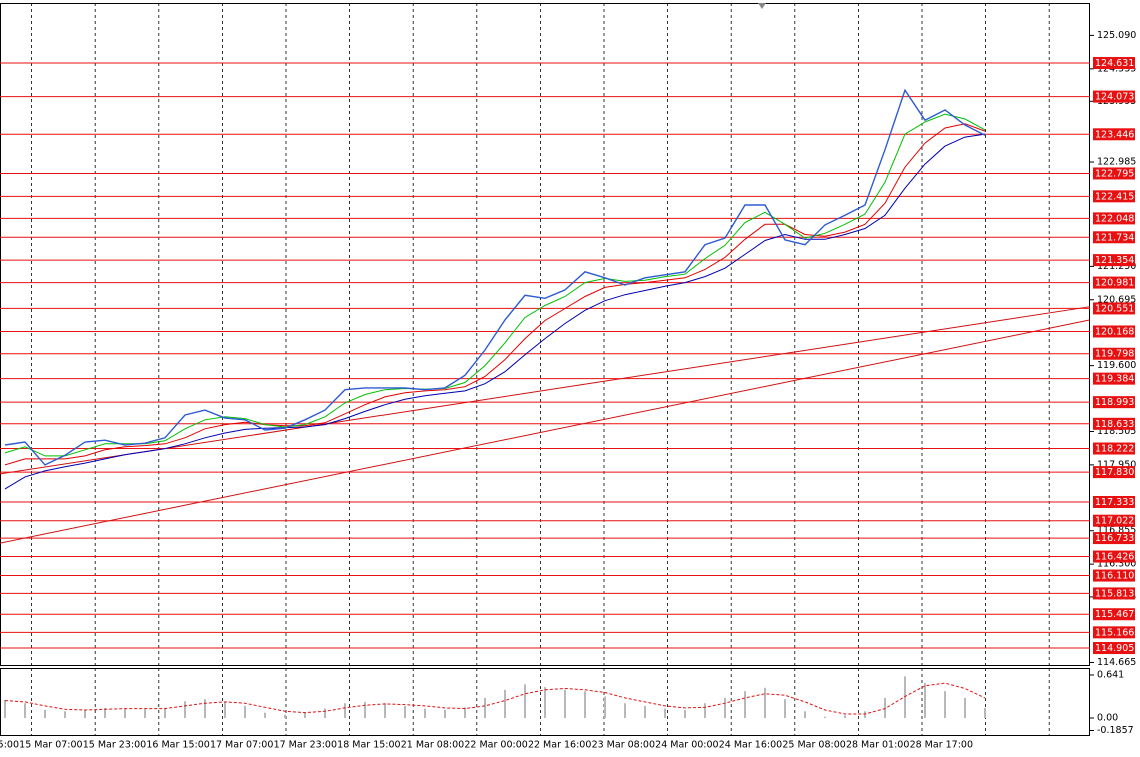  What do you see at coordinates (762, 6) in the screenshot?
I see `shift-marker` at bounding box center [762, 6].